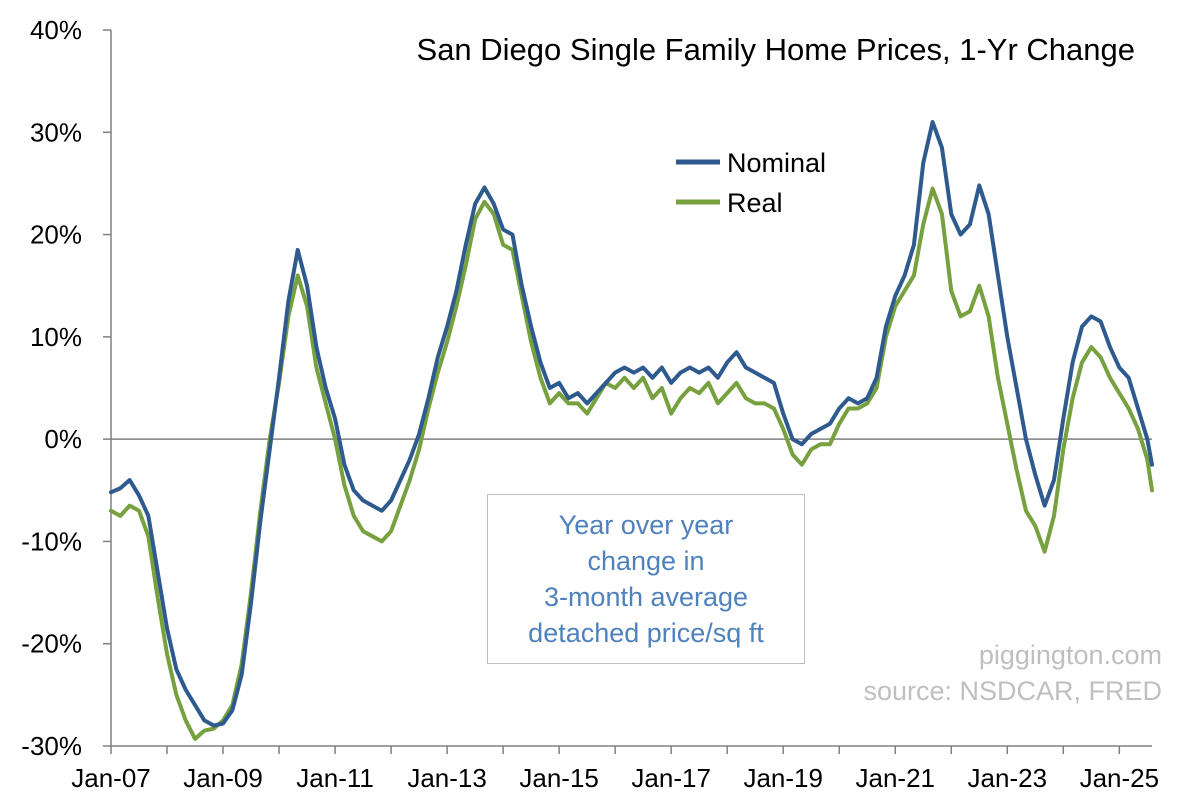 The height and width of the screenshot is (803, 1200). What do you see at coordinates (447, 778) in the screenshot?
I see `x-tick-label: Jan-13` at bounding box center [447, 778].